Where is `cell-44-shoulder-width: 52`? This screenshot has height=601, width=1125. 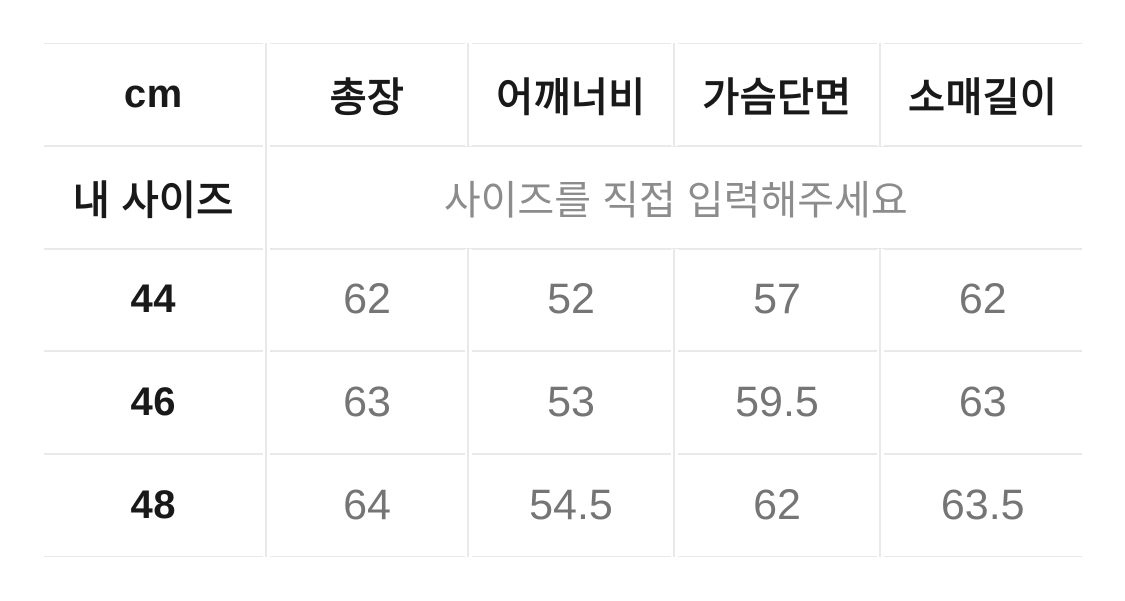
cell-44-shoulder-width: 52 is located at coordinates (569, 300).